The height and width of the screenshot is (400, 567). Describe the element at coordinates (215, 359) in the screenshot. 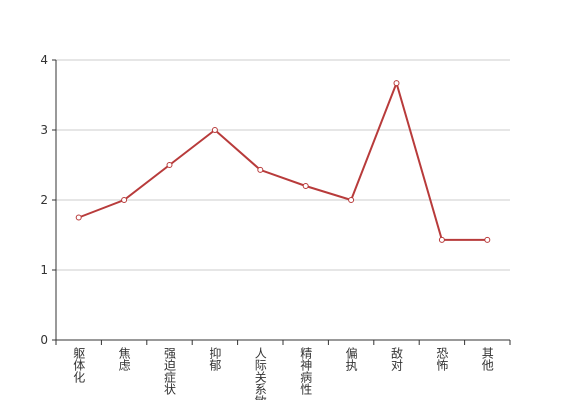

I see `x-tick-label: 抑郁` at that location.